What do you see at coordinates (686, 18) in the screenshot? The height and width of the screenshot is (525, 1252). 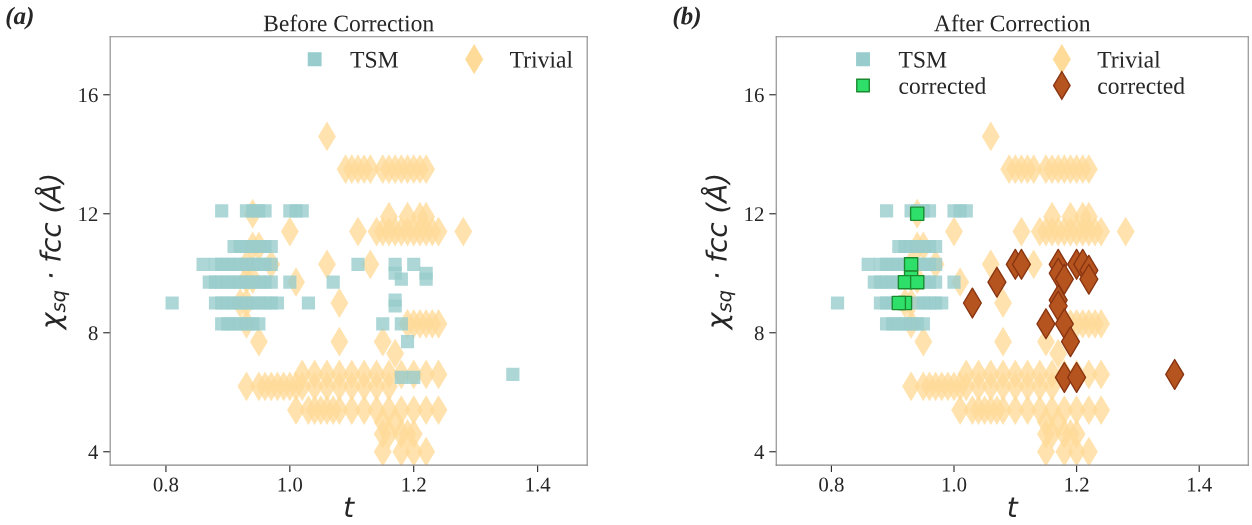 I see `text: (b)` at bounding box center [686, 18].